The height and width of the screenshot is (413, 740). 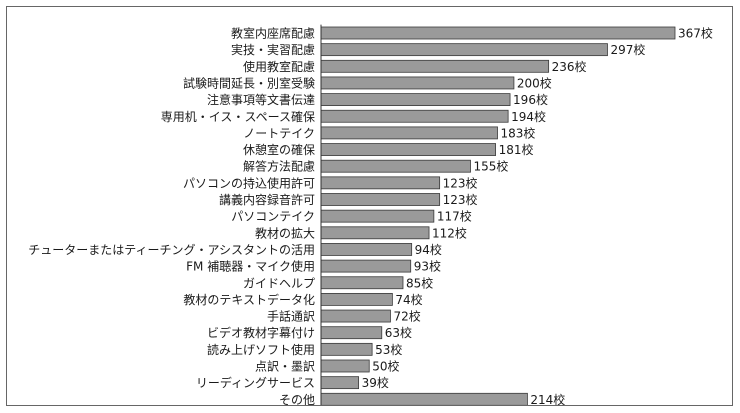 I want to click on value-label-5: 194校, so click(x=528, y=116).